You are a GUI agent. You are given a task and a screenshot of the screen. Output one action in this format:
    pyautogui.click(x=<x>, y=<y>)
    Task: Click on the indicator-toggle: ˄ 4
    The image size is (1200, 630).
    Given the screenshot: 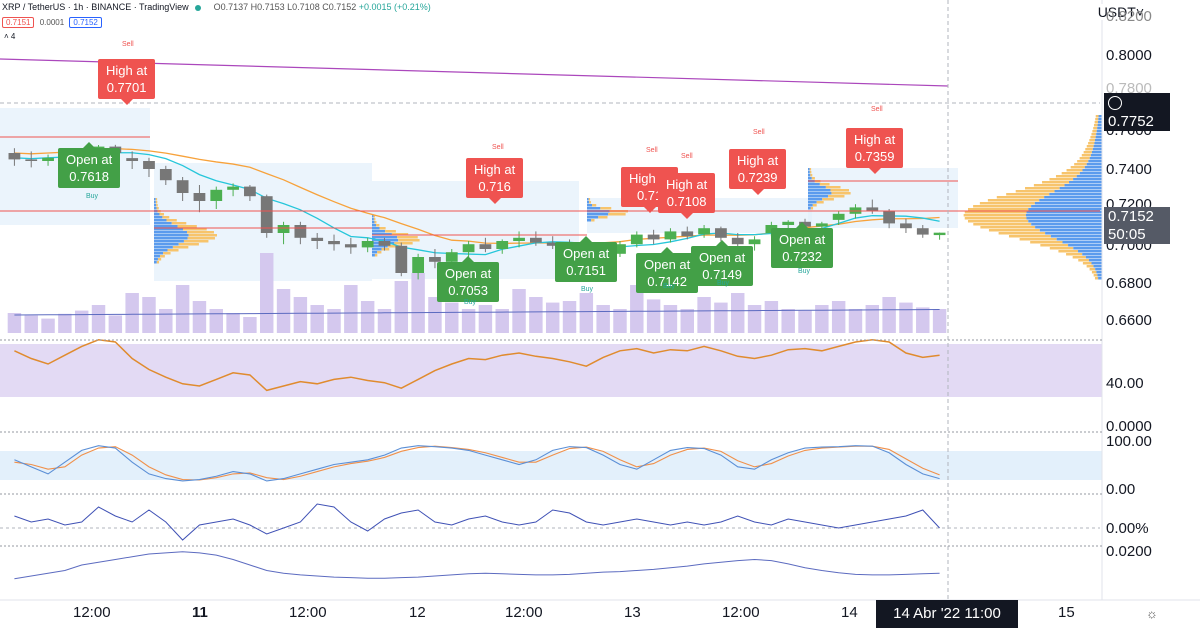 What is the action you would take?
    pyautogui.click(x=10, y=36)
    